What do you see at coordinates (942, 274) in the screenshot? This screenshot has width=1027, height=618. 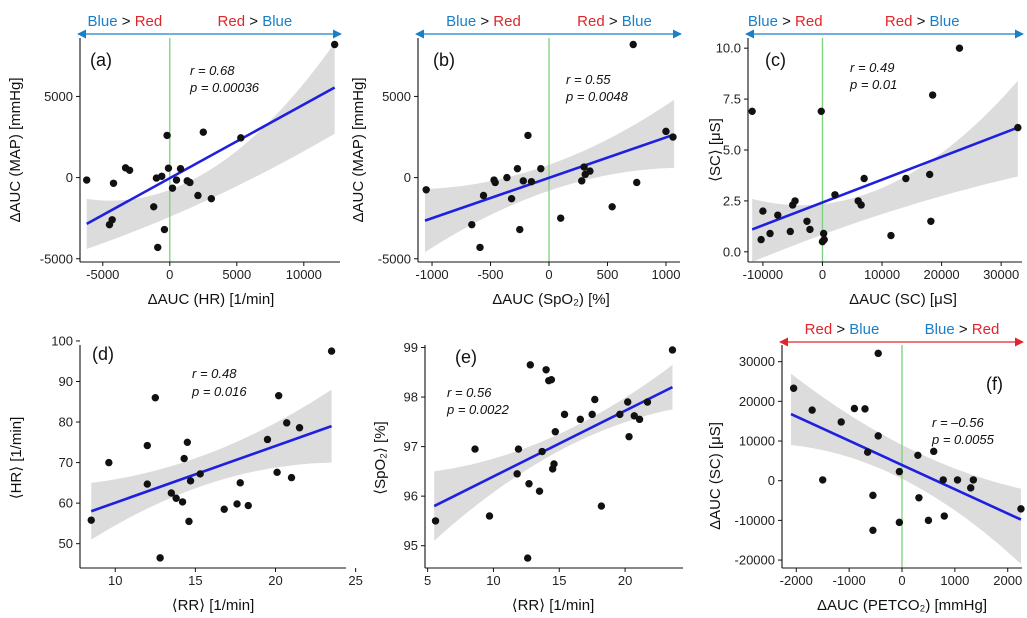 I see `x-tick-label: 20000` at bounding box center [942, 274].